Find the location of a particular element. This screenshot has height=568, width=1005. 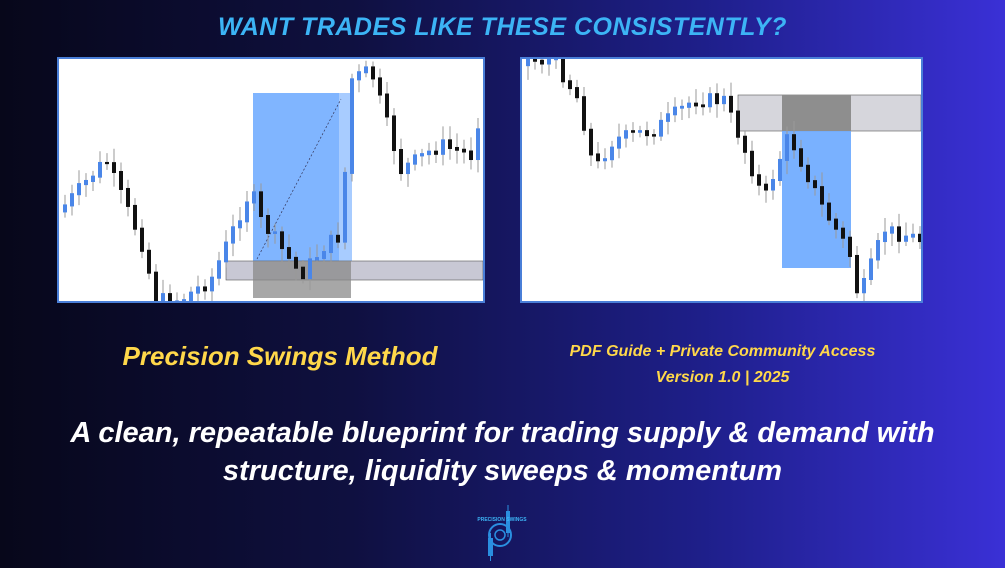

entry-zone is located at coordinates (816, 113).